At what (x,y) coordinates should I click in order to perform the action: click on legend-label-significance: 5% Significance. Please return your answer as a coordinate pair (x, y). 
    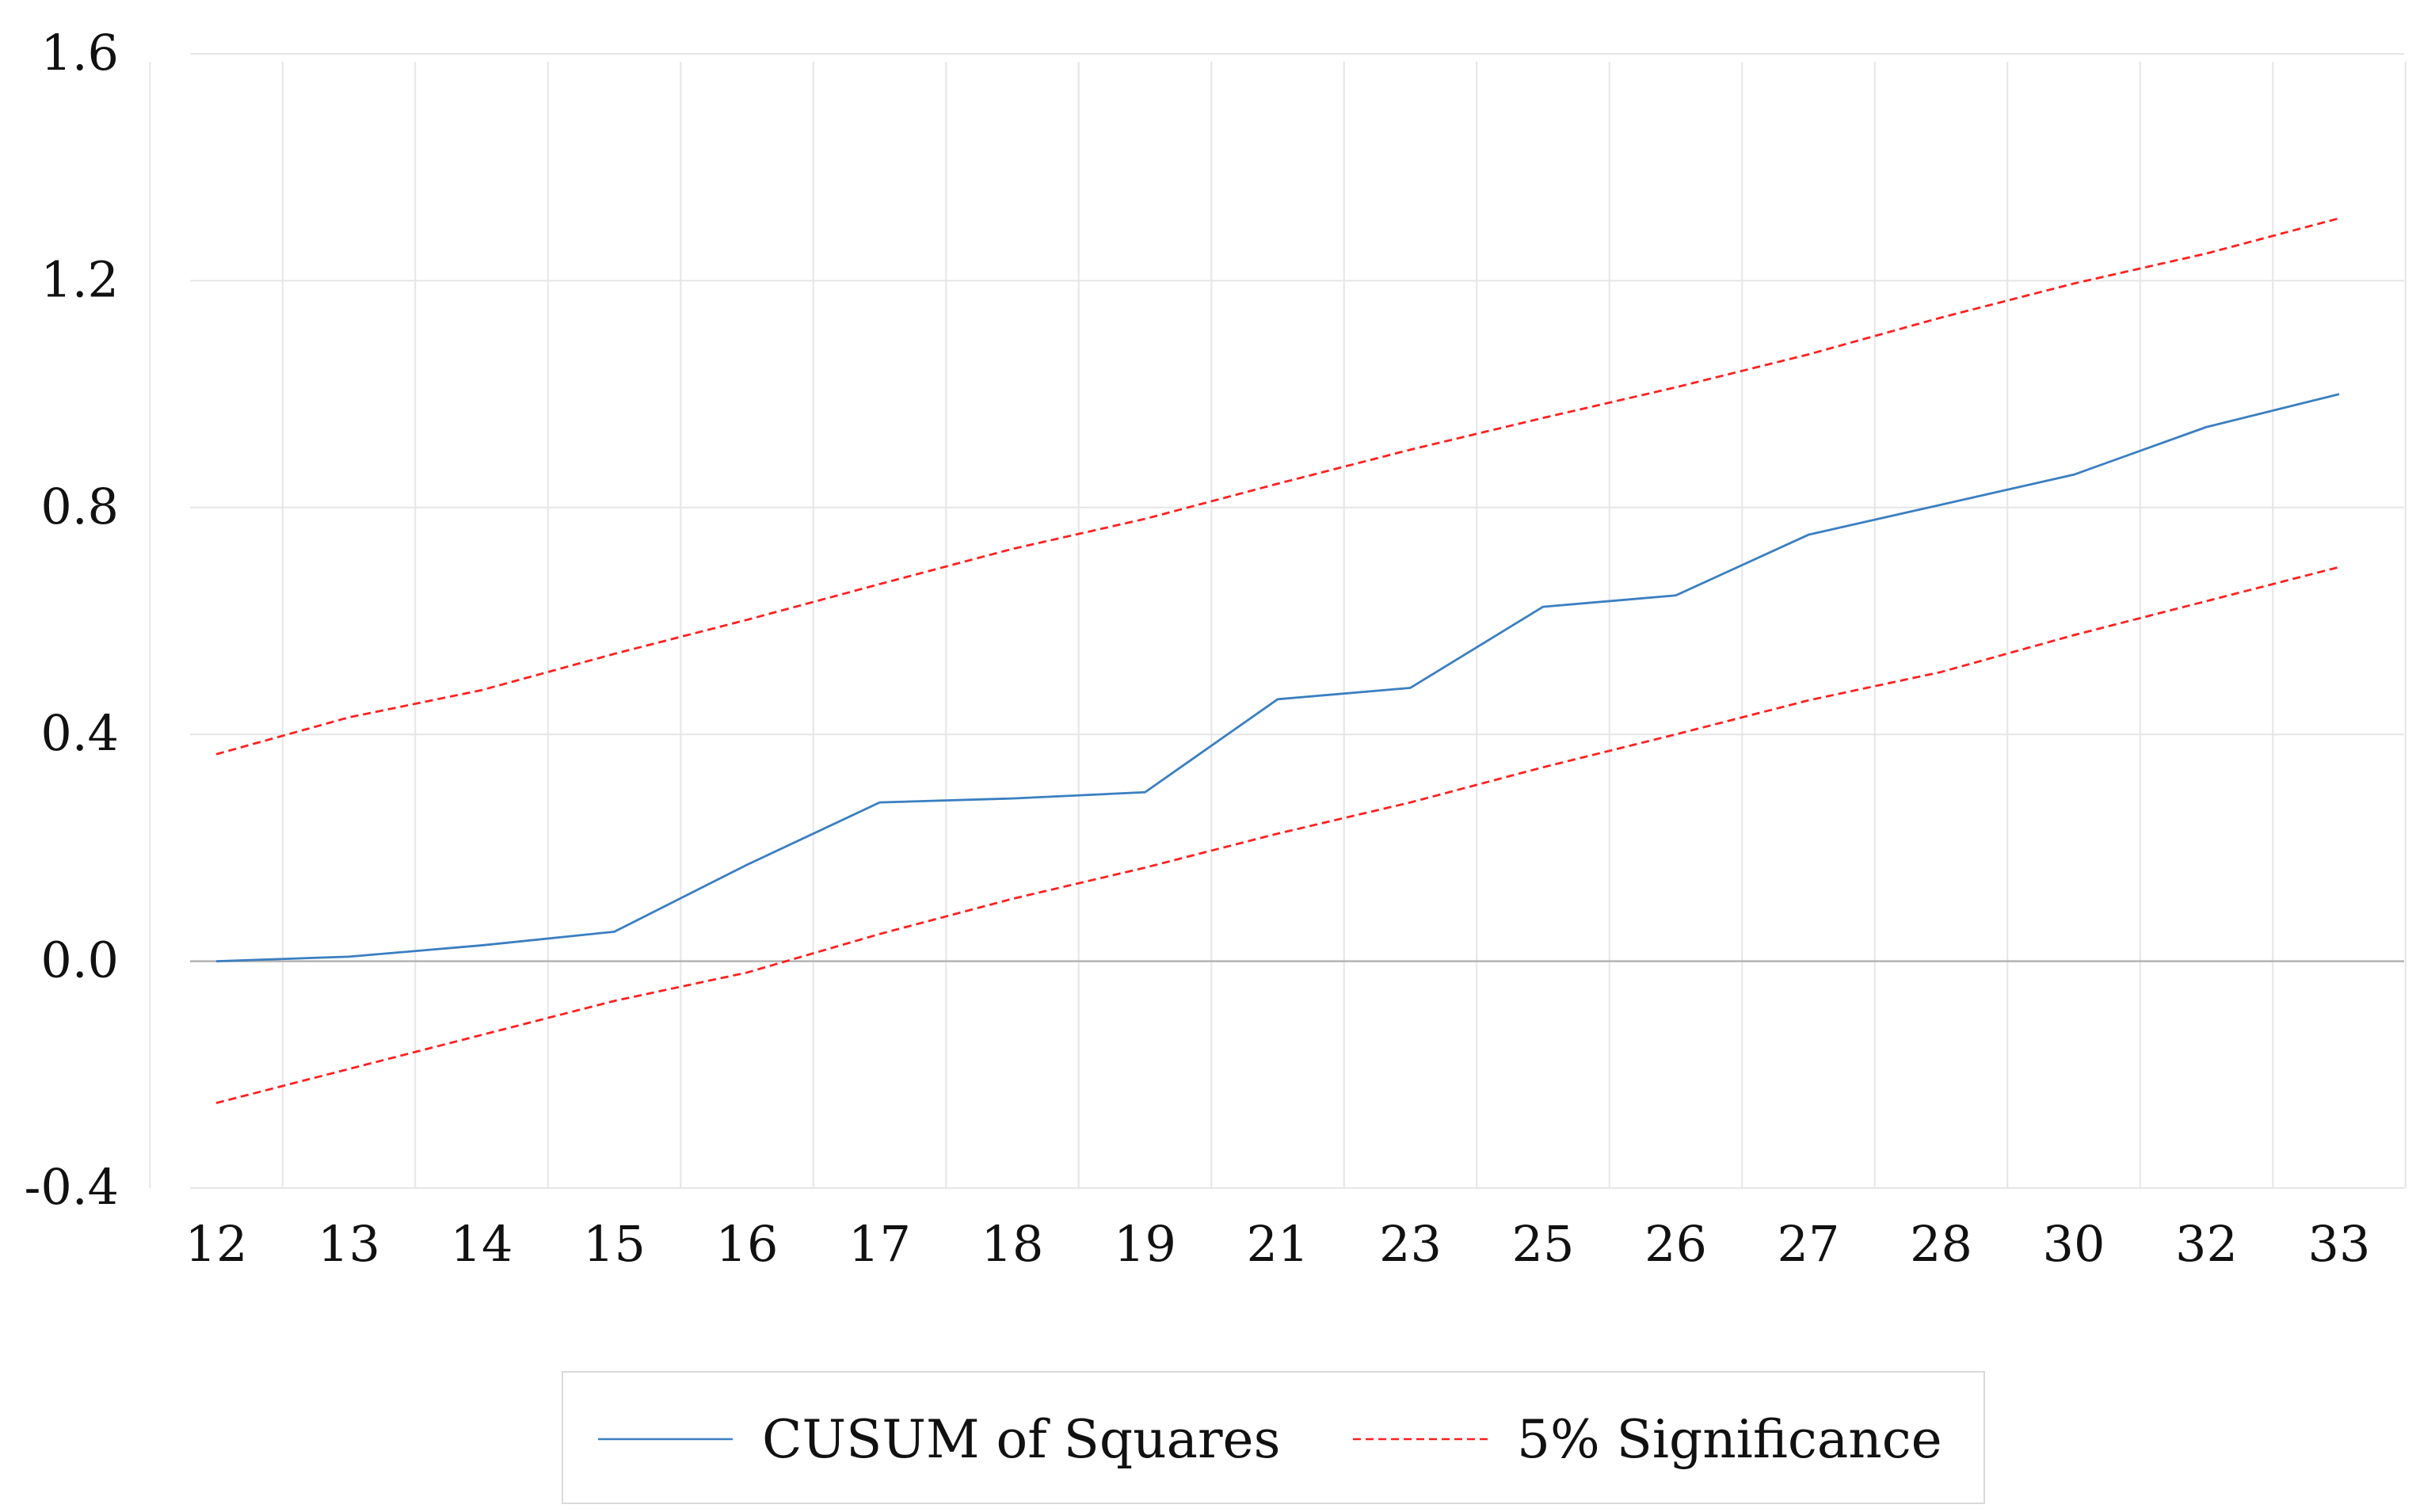
    Looking at the image, I should click on (1729, 1439).